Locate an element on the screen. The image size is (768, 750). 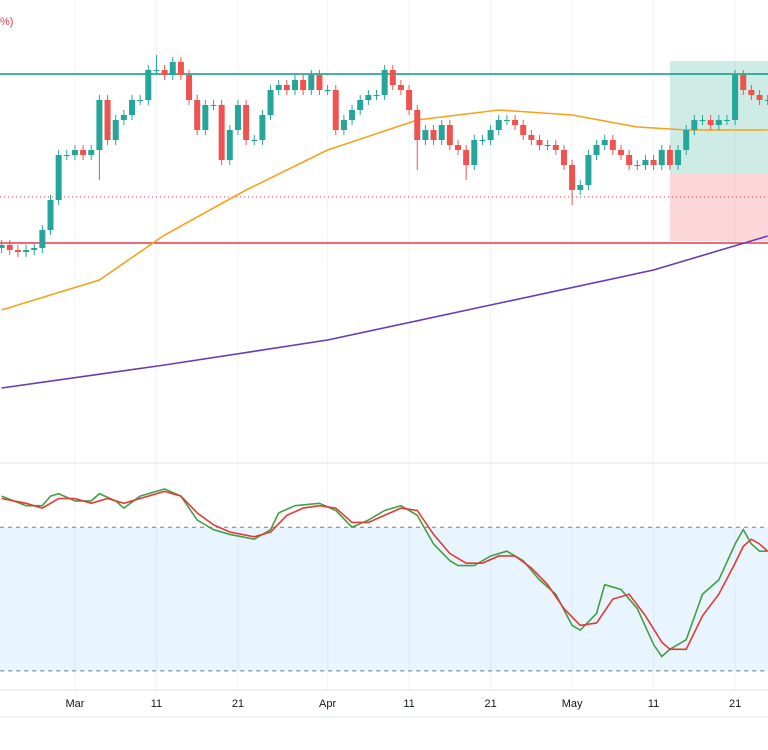
x-tick-label: Mar is located at coordinates (74, 704).